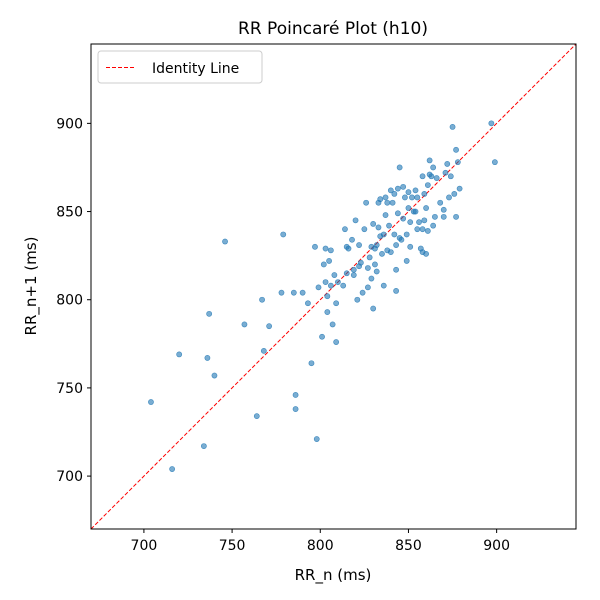 This screenshot has width=600, height=600. Describe the element at coordinates (333, 29) in the screenshot. I see `chart-title: RR Poincaré Plot (h10)` at that location.